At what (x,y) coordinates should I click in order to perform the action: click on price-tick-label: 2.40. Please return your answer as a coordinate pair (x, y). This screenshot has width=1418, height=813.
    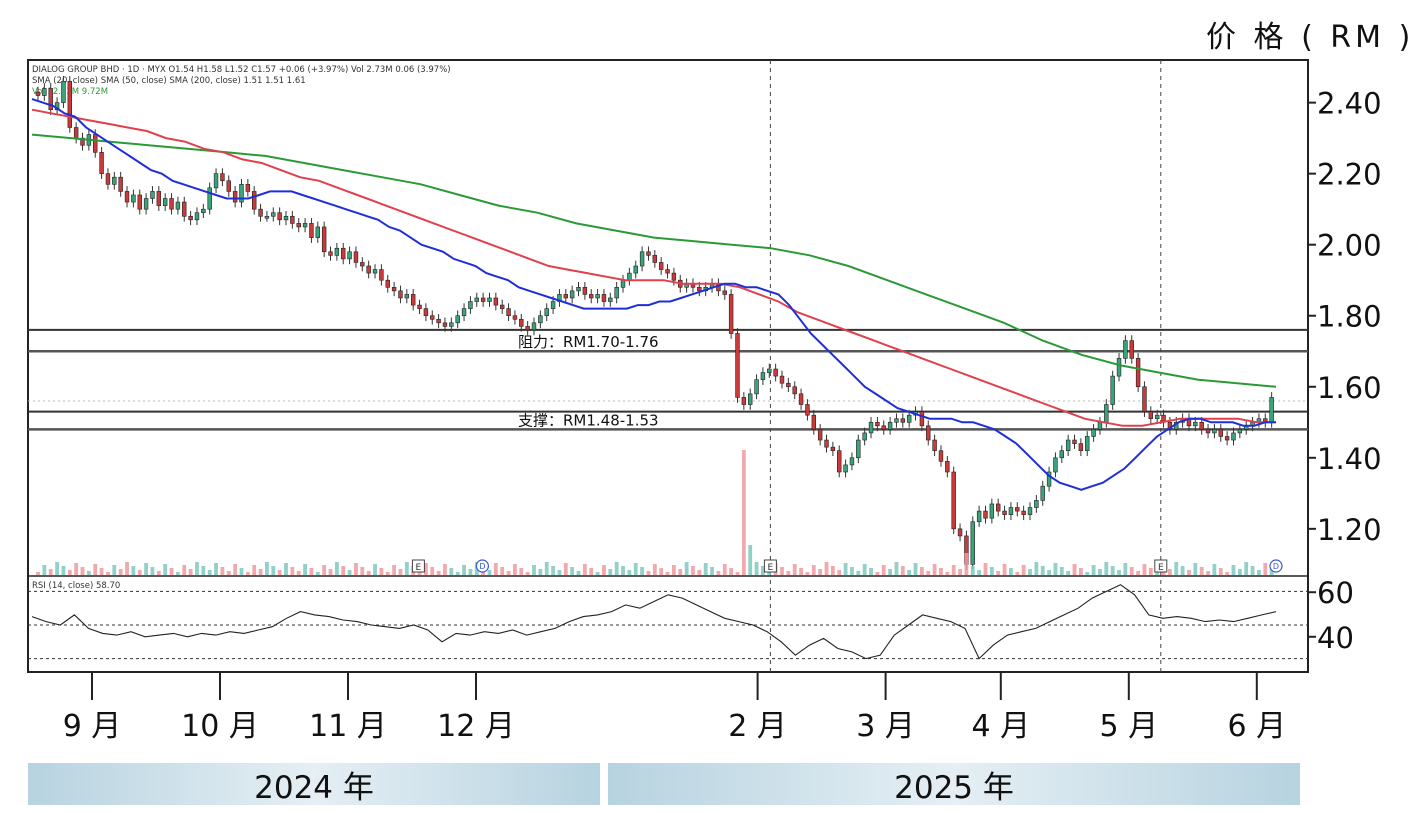
    Looking at the image, I should click on (1349, 104).